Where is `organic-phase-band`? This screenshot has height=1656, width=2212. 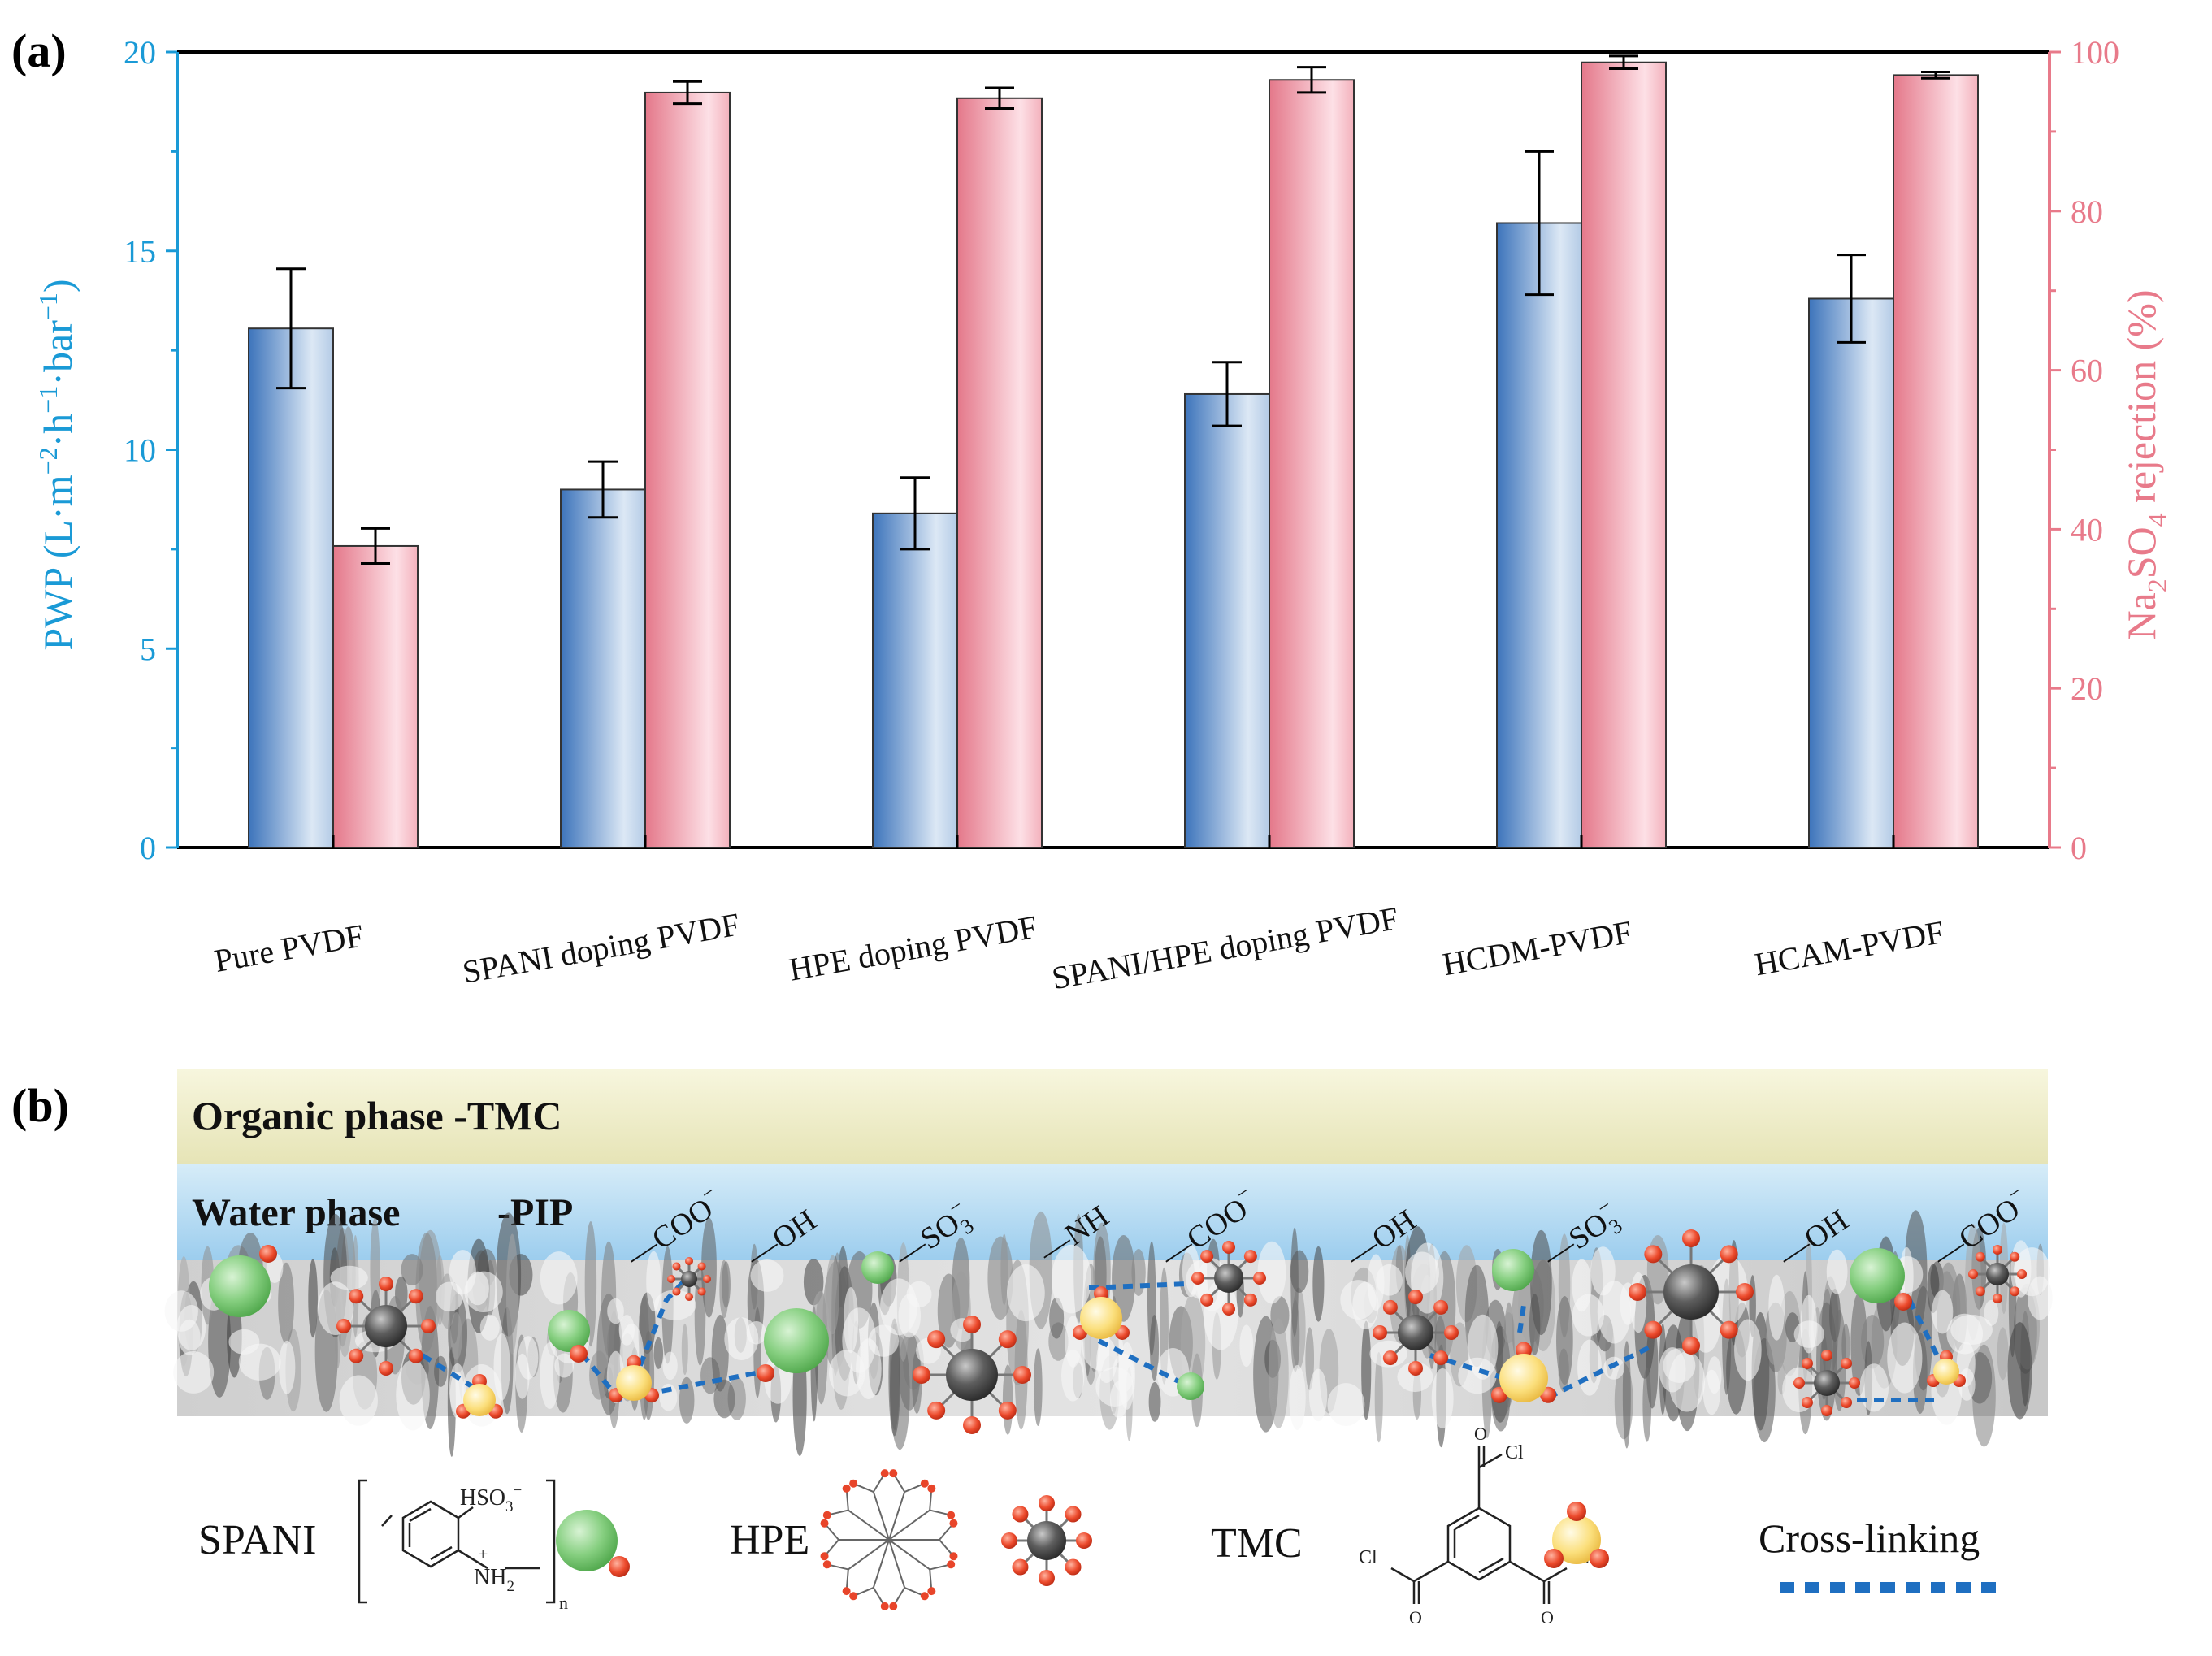 organic-phase-band is located at coordinates (1112, 1116).